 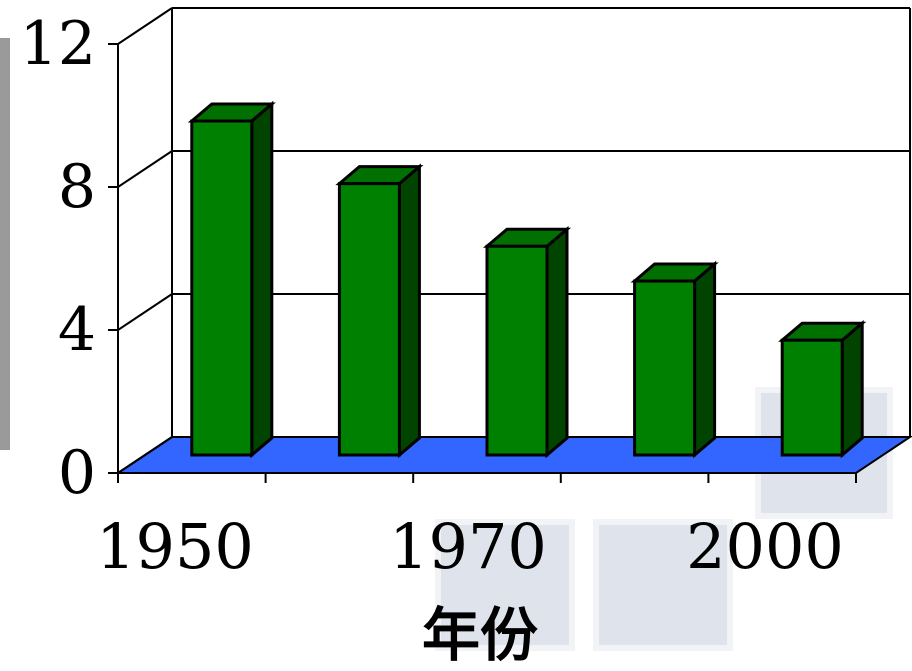 What do you see at coordinates (77, 473) in the screenshot?
I see `y-tick-label: 0` at bounding box center [77, 473].